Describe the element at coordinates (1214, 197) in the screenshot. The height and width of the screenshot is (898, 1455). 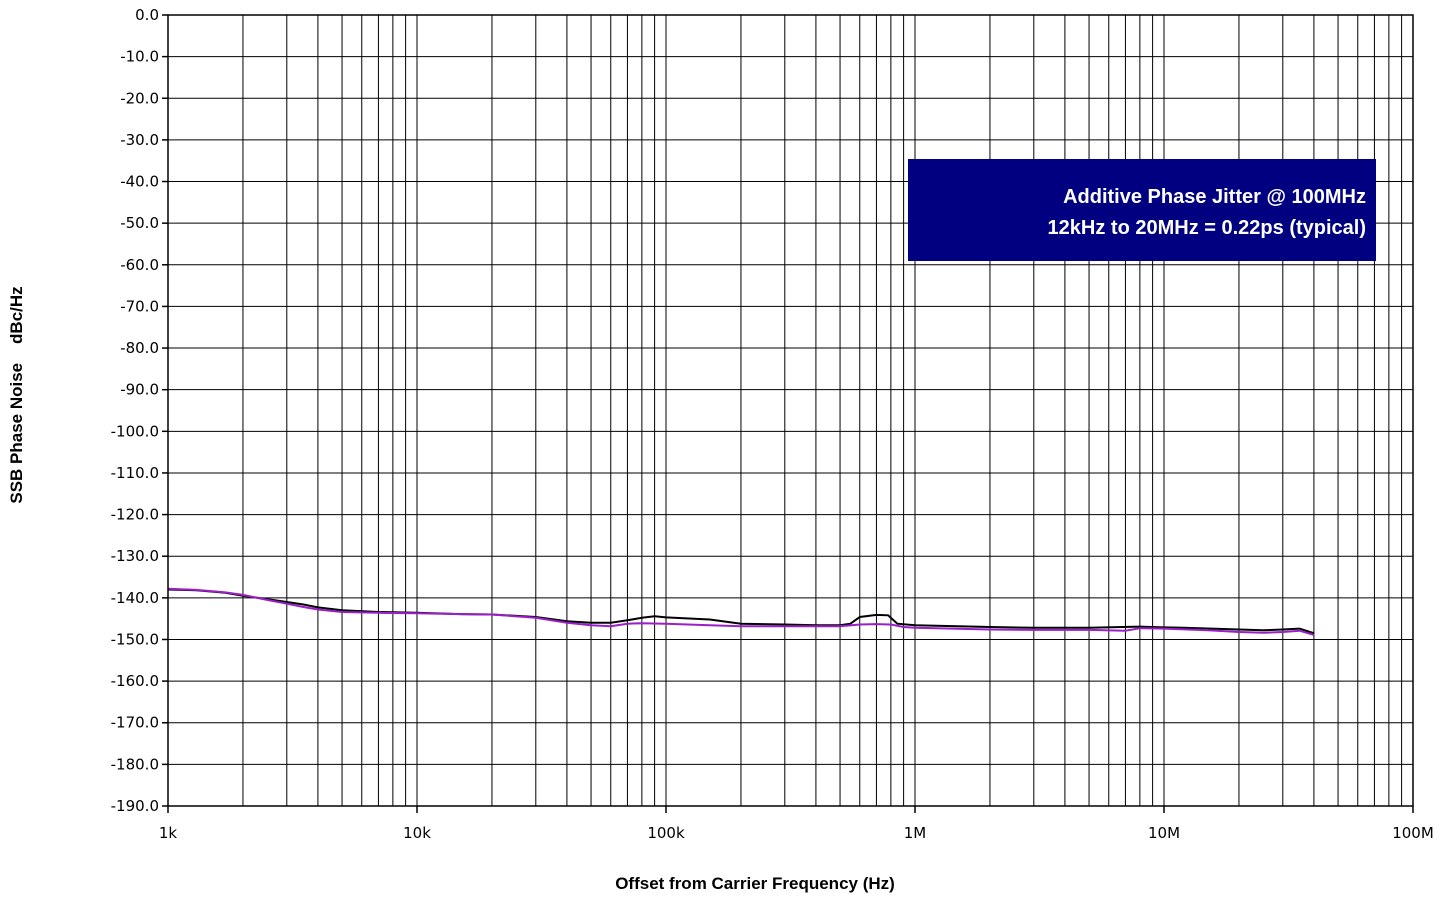
I see `annotation-line-1: Additive Phase Jitter @ 100MHz` at that location.